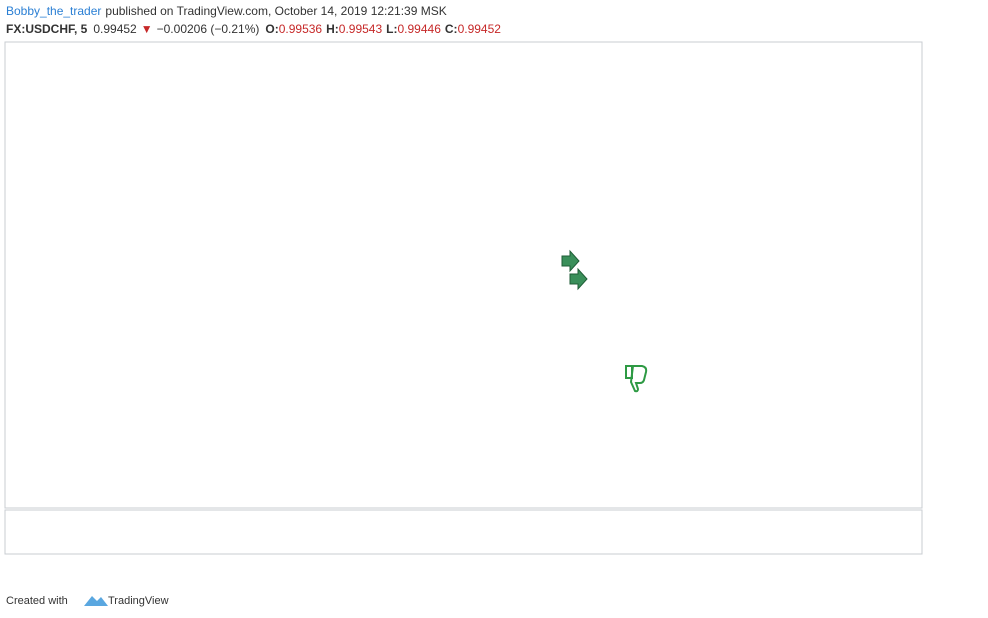 This screenshot has height=618, width=988. Describe the element at coordinates (301, 29) in the screenshot. I see `ohlc-value: 0.99536` at that location.